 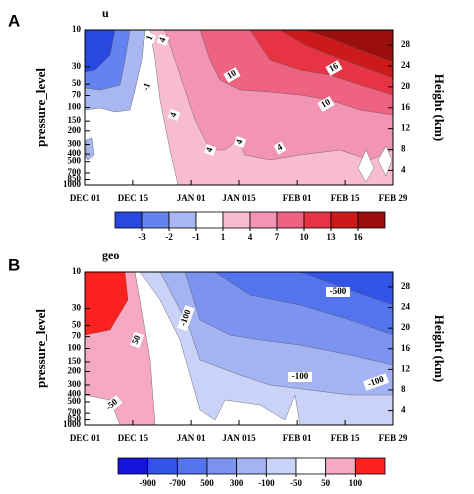 What do you see at coordinates (147, 483) in the screenshot?
I see `colorbar-label: -900` at bounding box center [147, 483].